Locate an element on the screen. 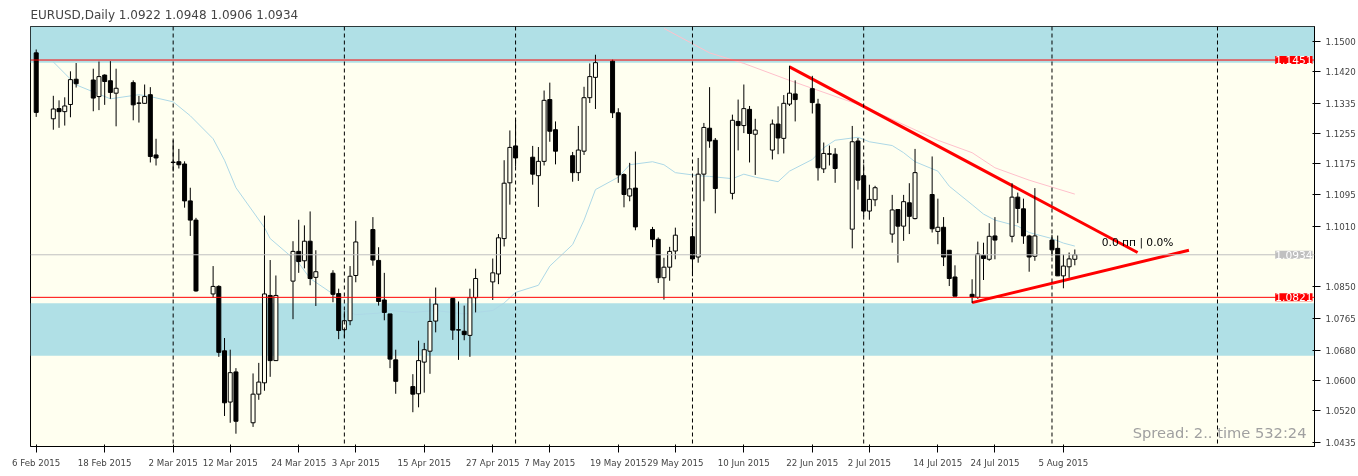  line-series is located at coordinates (869, 111).